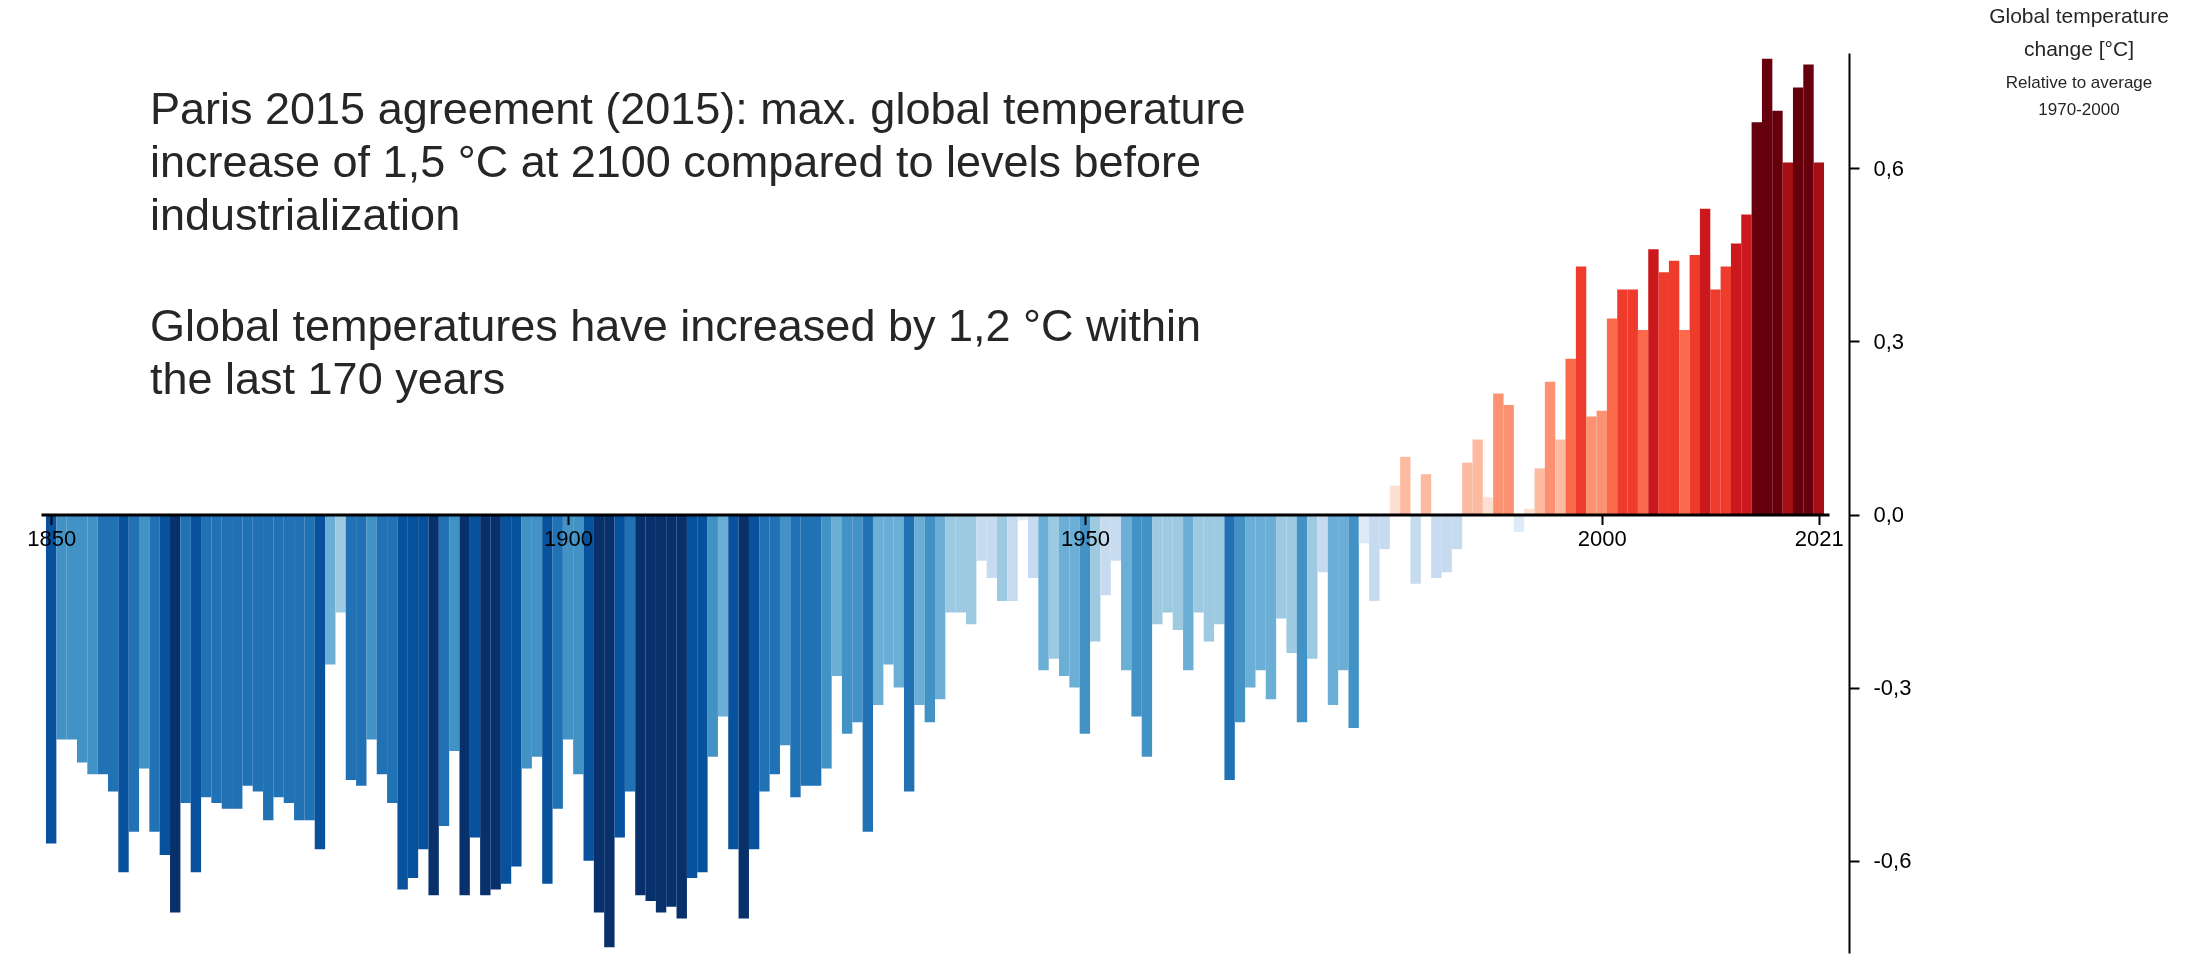 This screenshot has height=960, width=2202. What do you see at coordinates (2079, 96) in the screenshot?
I see `text: Relative to average 1970-2000` at bounding box center [2079, 96].